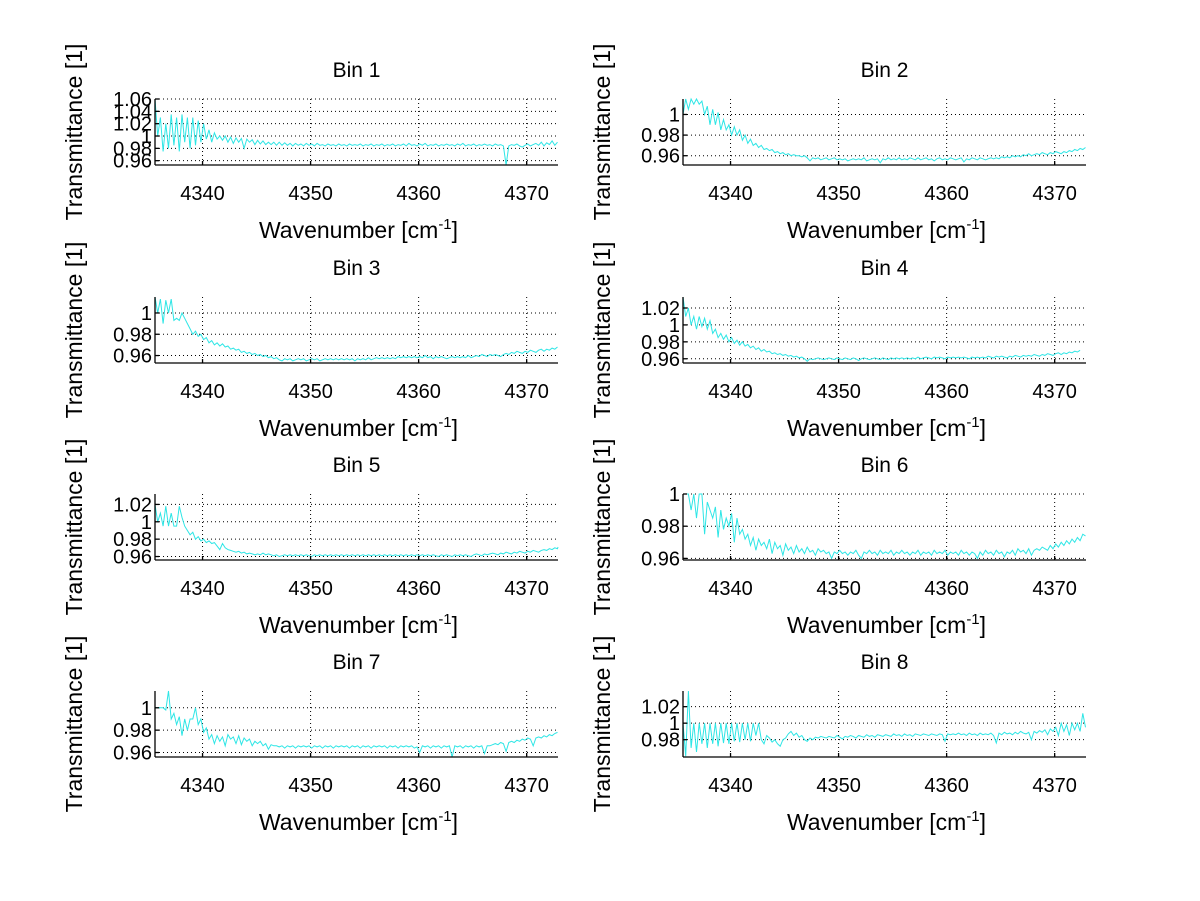  I want to click on subplot-title: Bin 7, so click(357, 662).